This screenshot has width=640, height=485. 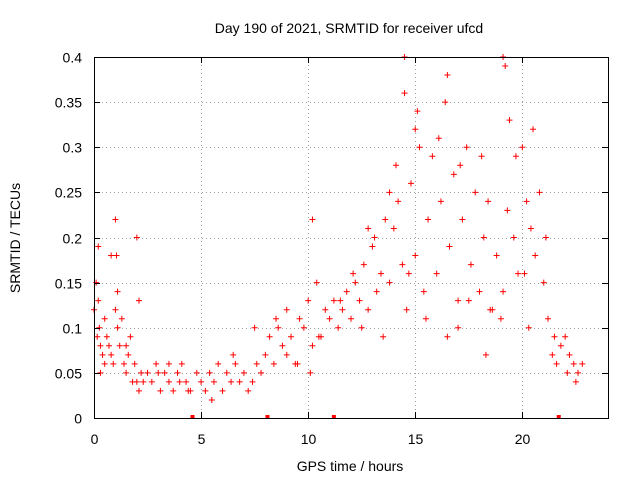 I want to click on x-tick-label: 15, so click(x=416, y=439).